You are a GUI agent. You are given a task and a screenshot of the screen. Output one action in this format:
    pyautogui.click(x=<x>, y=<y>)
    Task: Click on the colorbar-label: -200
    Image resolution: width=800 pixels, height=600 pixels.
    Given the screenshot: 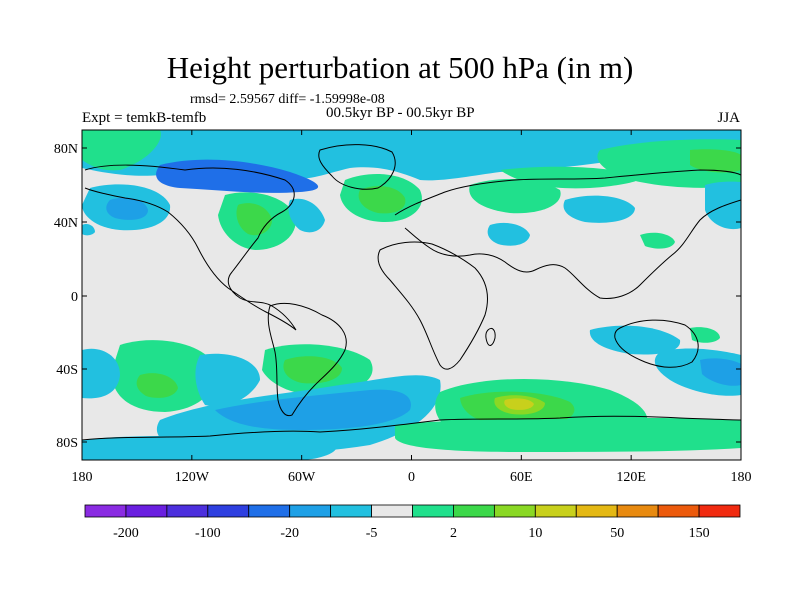 What is the action you would take?
    pyautogui.click(x=126, y=533)
    